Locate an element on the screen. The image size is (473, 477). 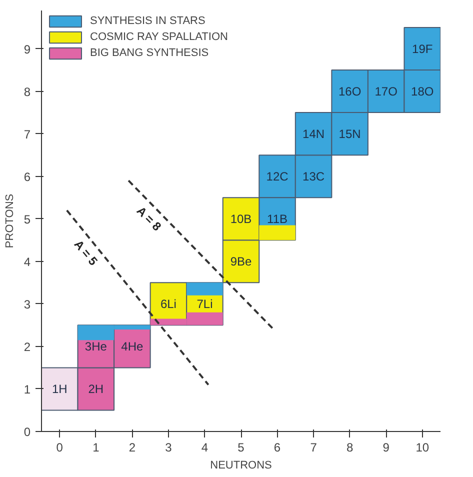
x-tick-label: 5 is located at coordinates (241, 447).